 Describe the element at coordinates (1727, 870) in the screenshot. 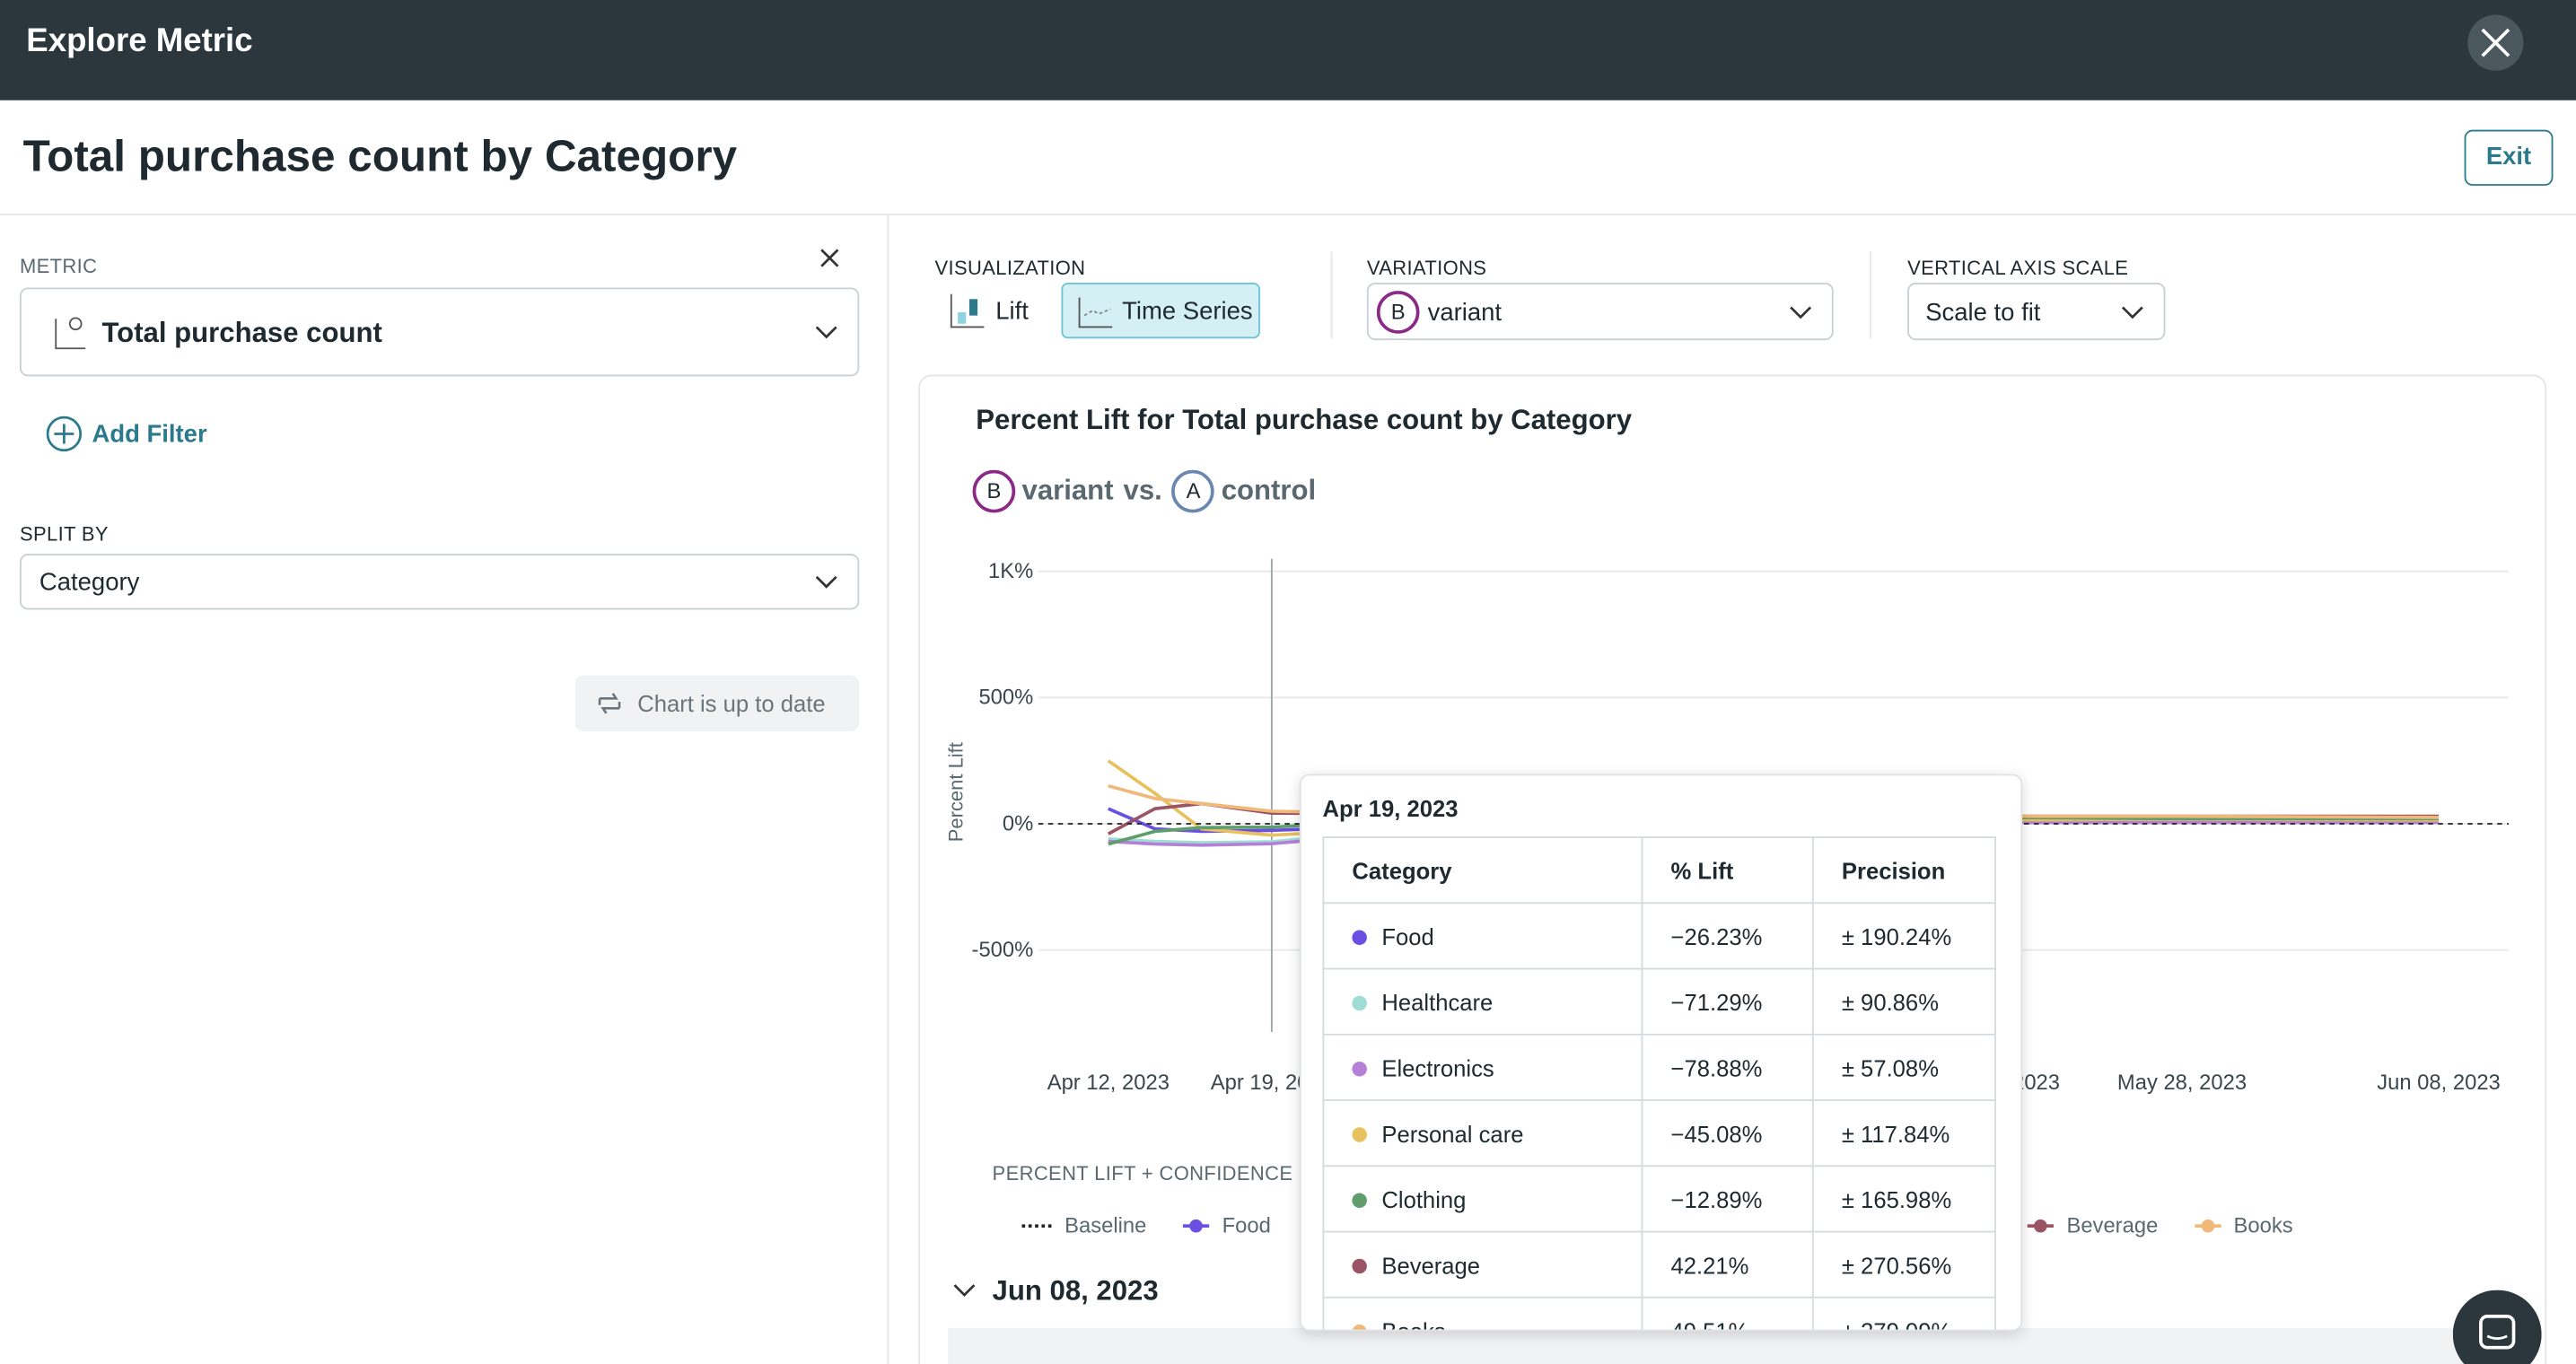

I see `column-header: % Lift` at that location.